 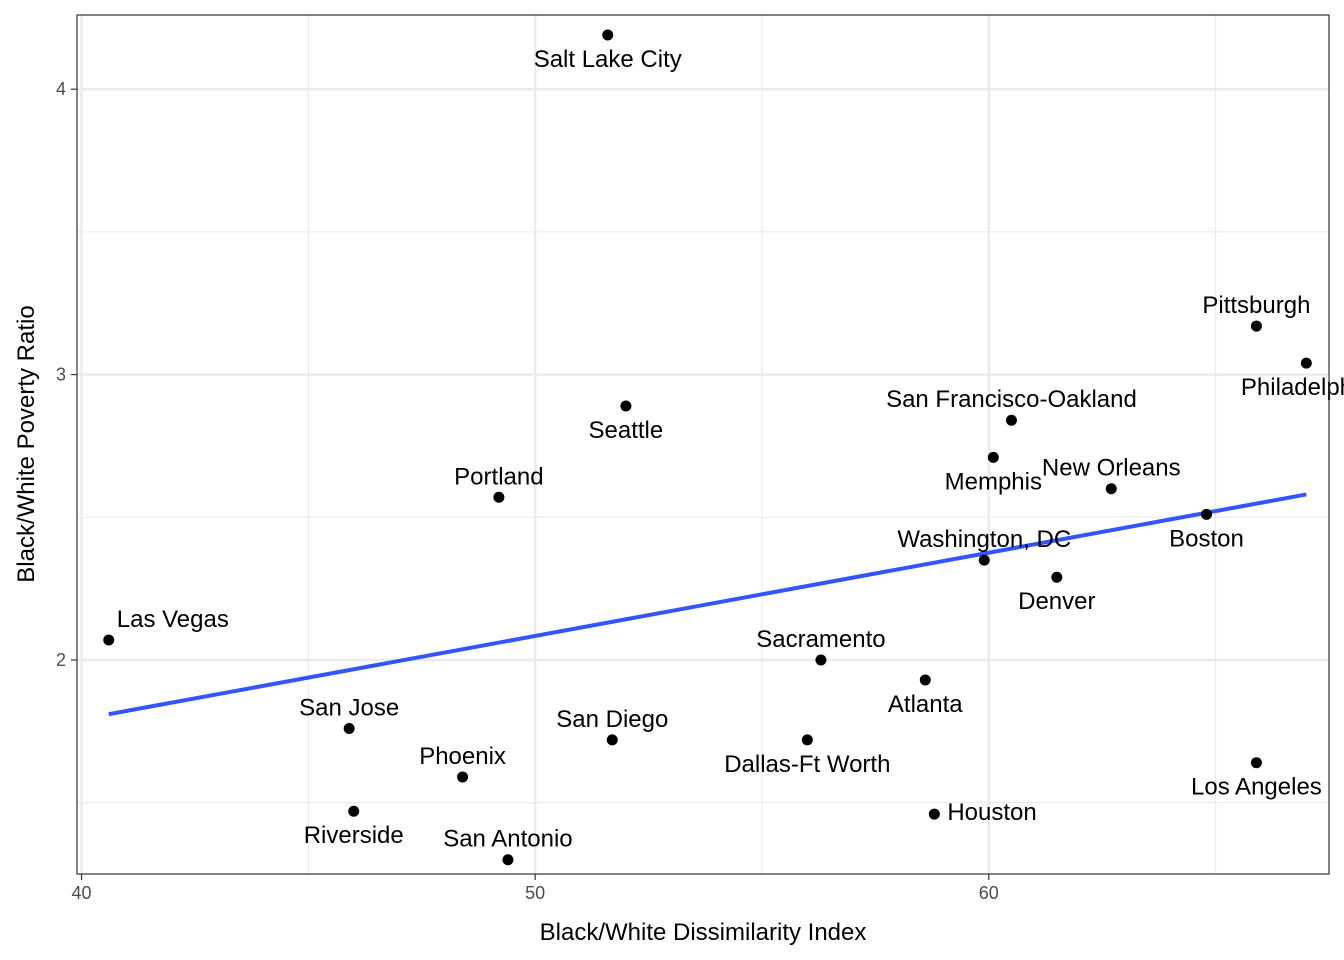 I want to click on point-label: Denver, so click(x=1056, y=601).